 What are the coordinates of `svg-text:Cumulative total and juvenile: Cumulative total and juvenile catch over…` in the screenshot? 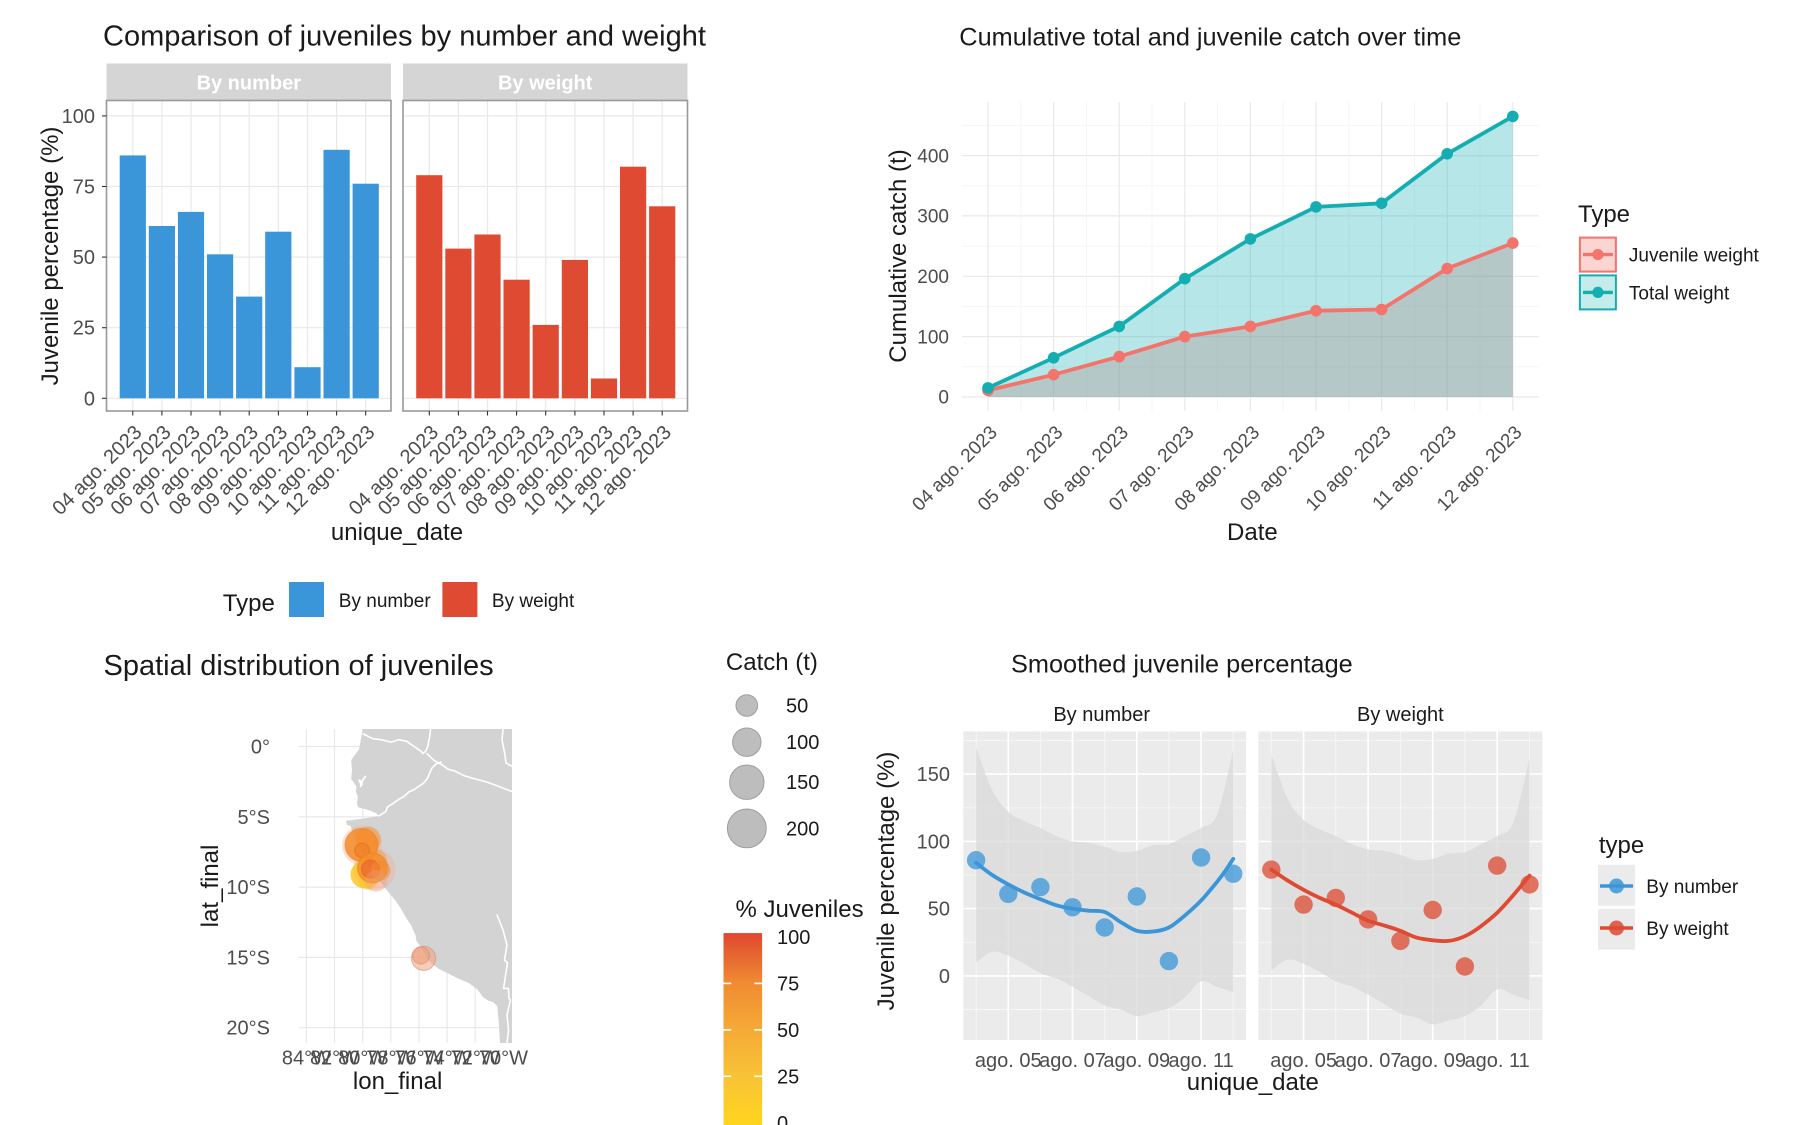 It's located at (1210, 37).